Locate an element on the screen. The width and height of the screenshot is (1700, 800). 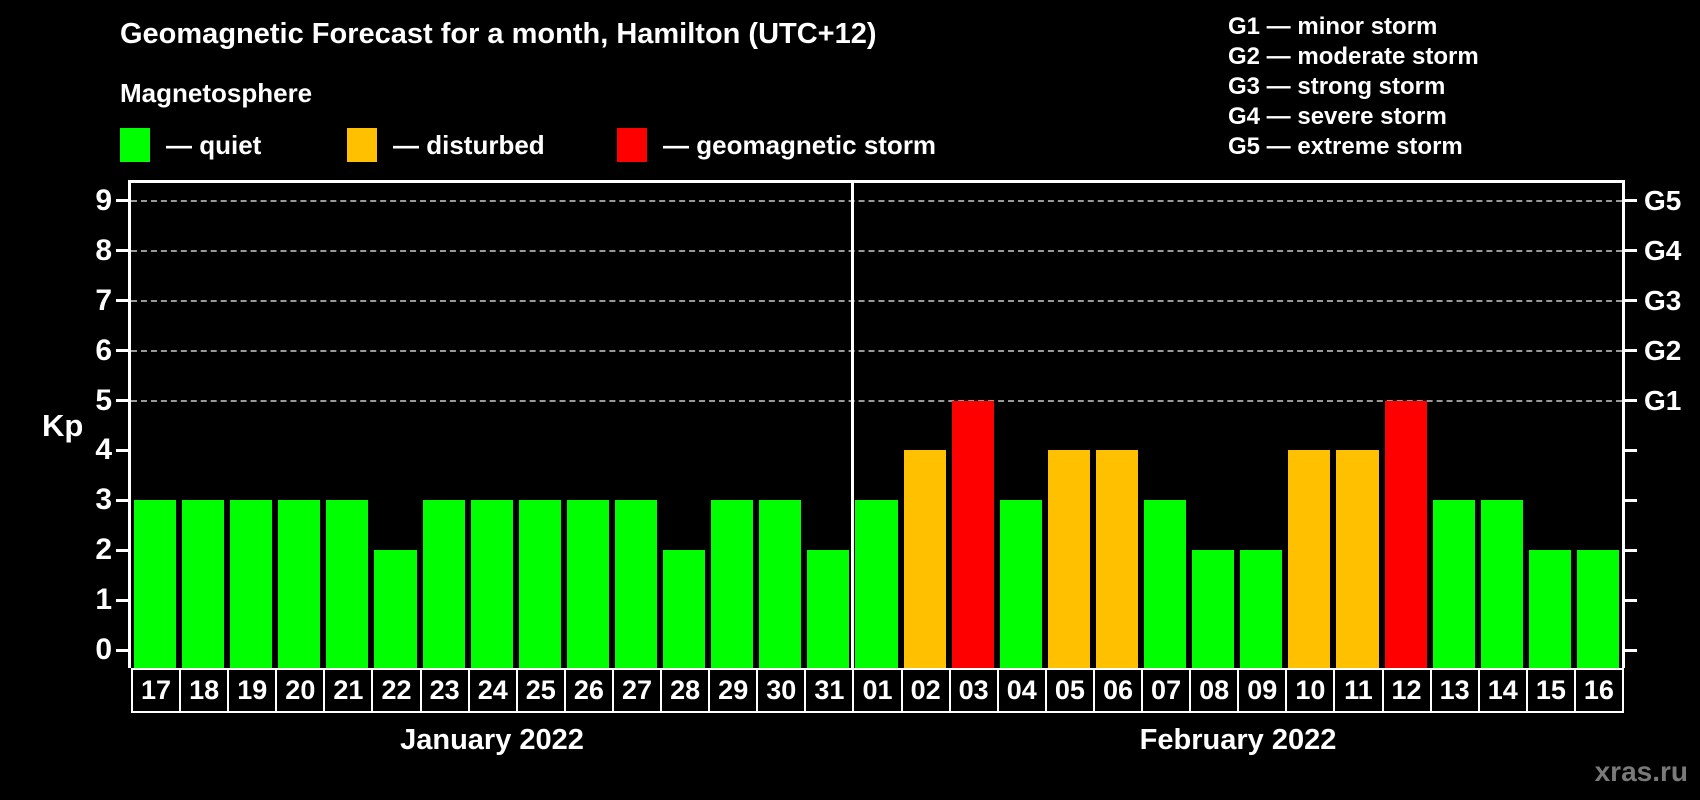
g-legend-line-g1: G1 — minor storm is located at coordinates (1333, 26).